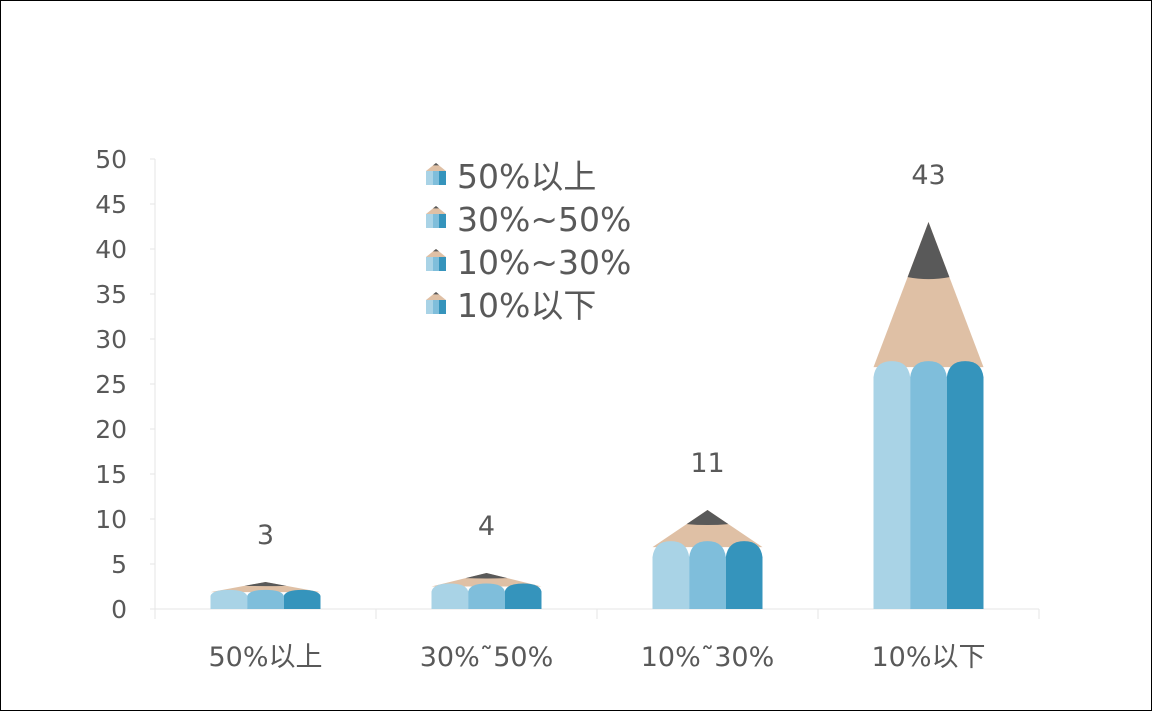 The image size is (1152, 712). I want to click on legend-item: 50%以上, so click(511, 176).